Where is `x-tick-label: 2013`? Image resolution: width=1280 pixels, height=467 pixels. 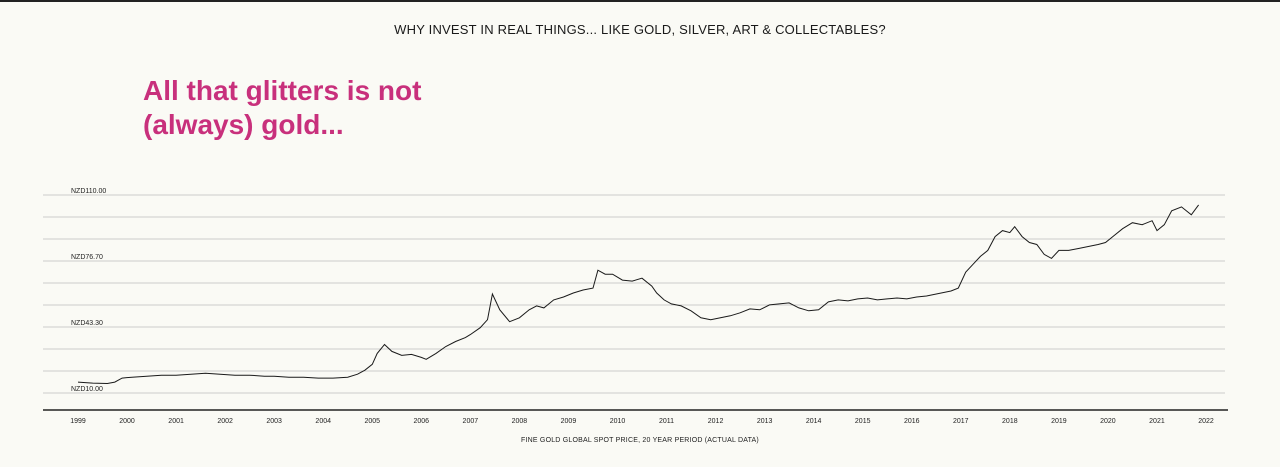
x-tick-label: 2013 is located at coordinates (765, 421).